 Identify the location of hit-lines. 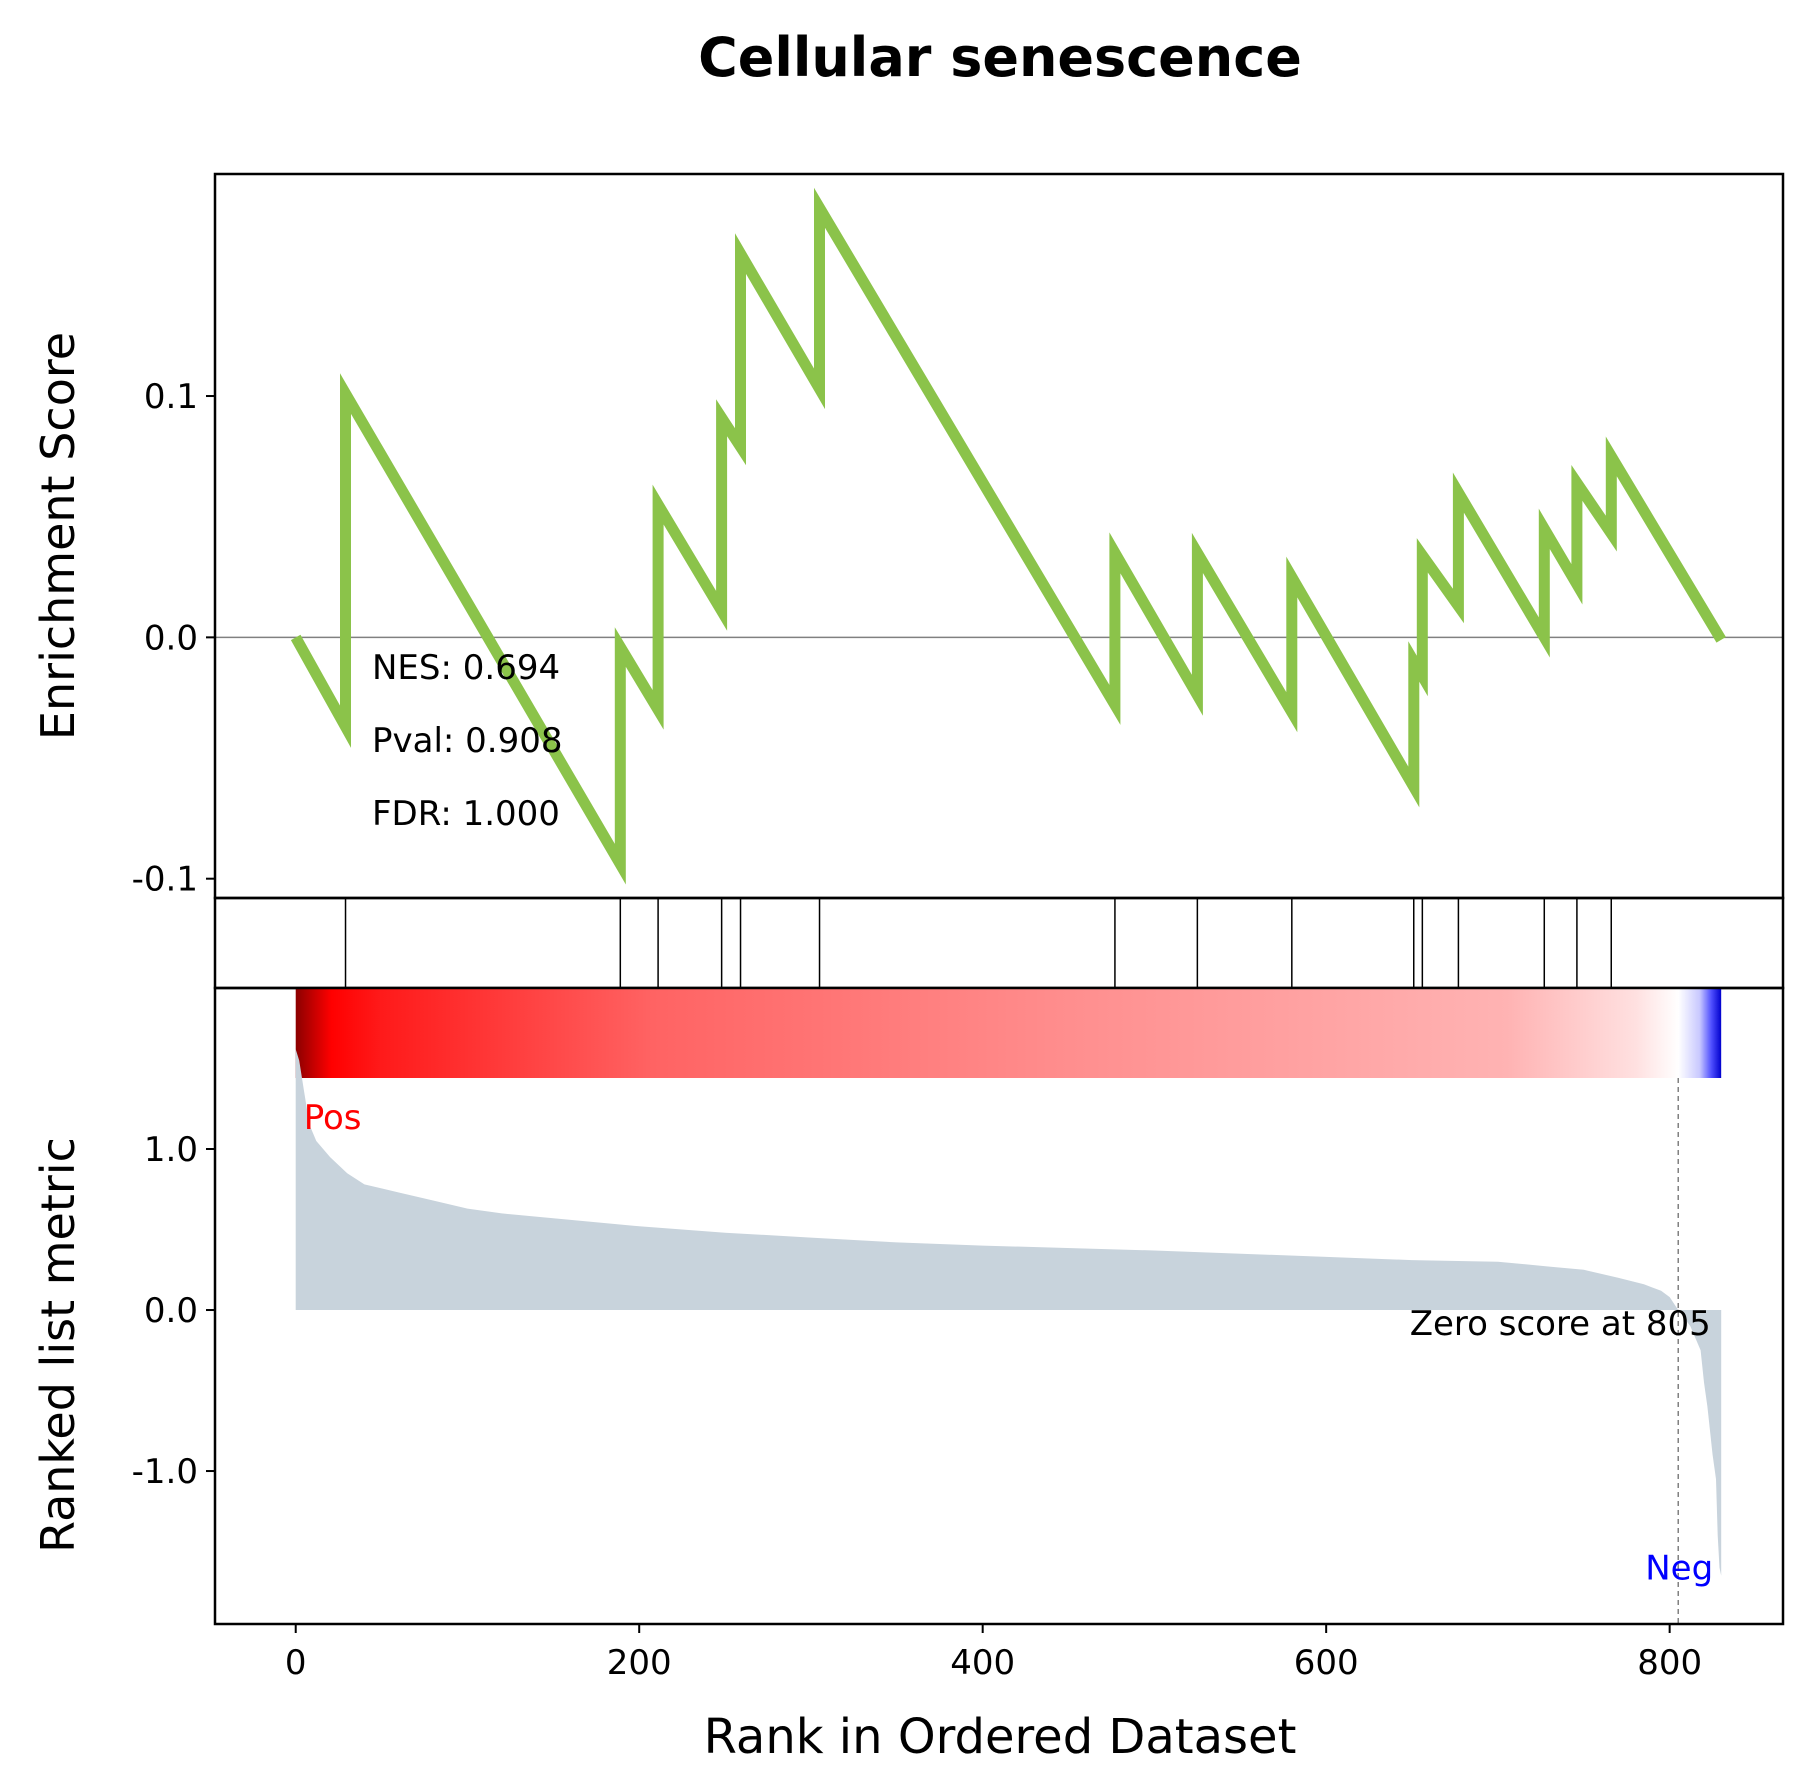
(978, 943).